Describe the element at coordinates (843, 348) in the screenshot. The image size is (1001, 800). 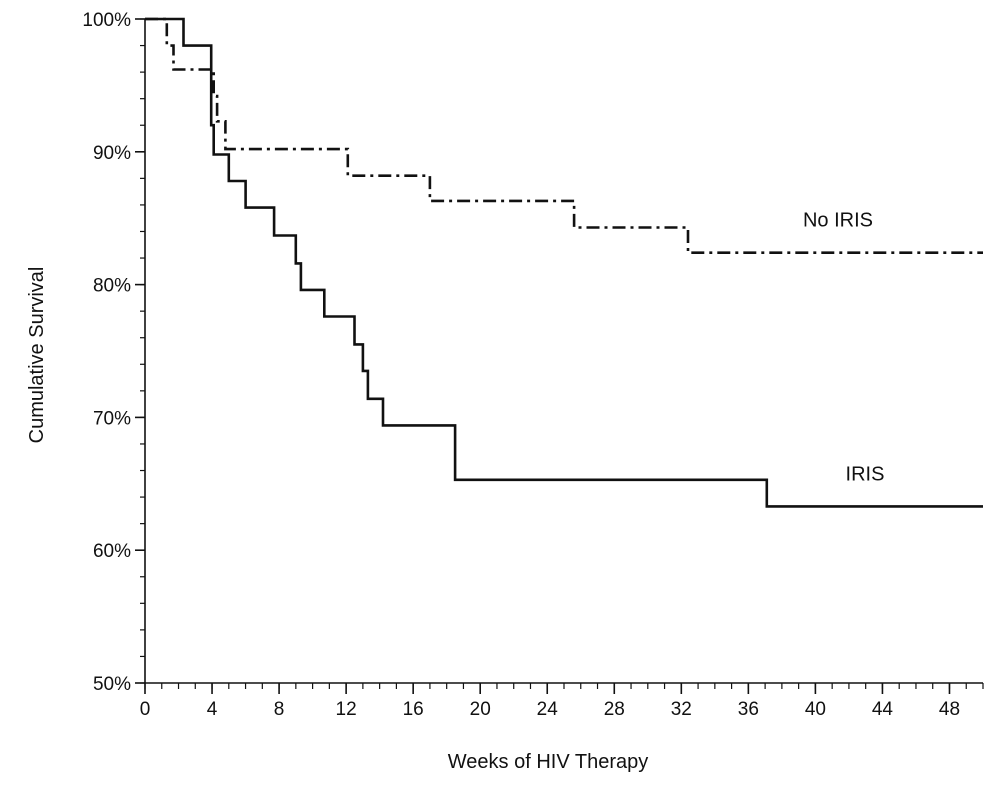
I see `label-layer: No IRIS IRIS` at that location.